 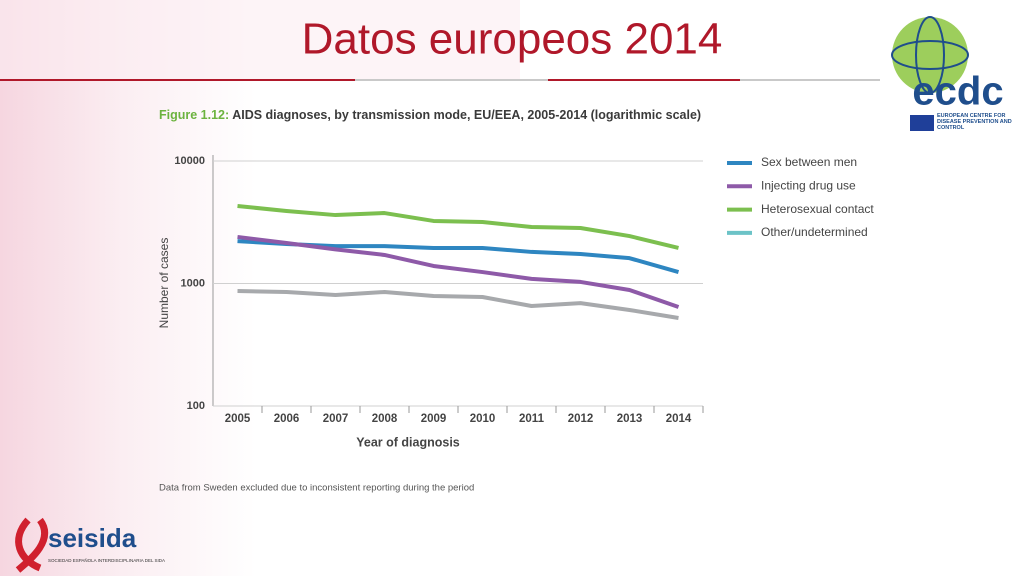 I want to click on x-tick-label: 2012, so click(x=581, y=419).